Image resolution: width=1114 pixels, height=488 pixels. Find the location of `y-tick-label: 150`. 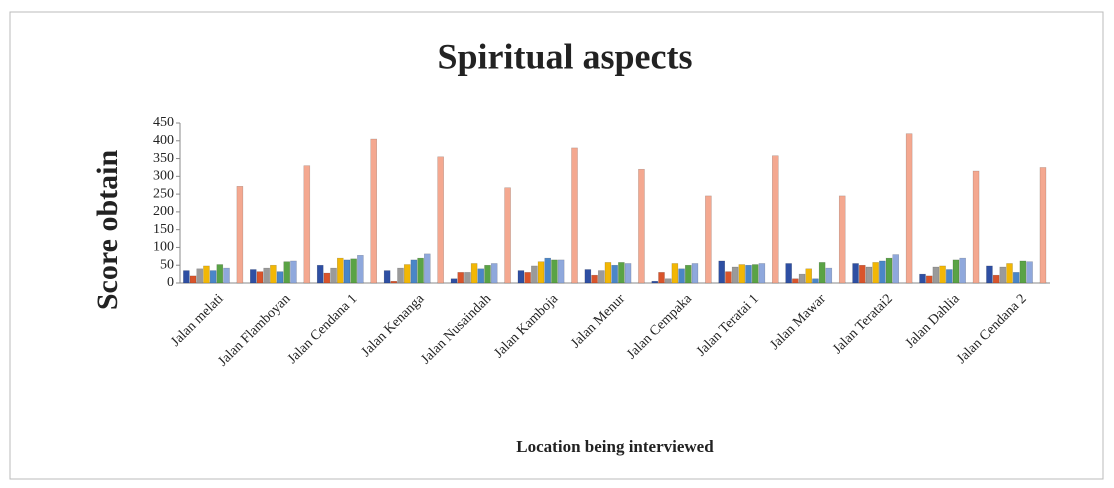

y-tick-label: 150 is located at coordinates (163, 229).